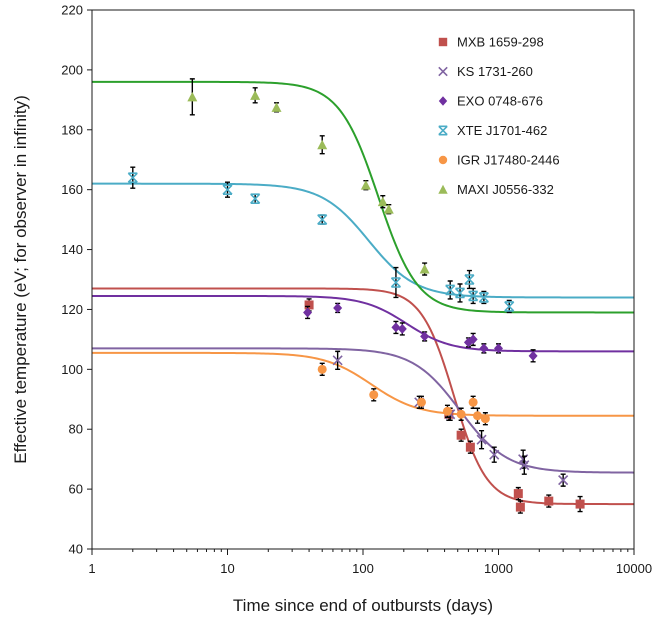  What do you see at coordinates (72, 69) in the screenshot?
I see `y-tick-label-200: 200` at bounding box center [72, 69].